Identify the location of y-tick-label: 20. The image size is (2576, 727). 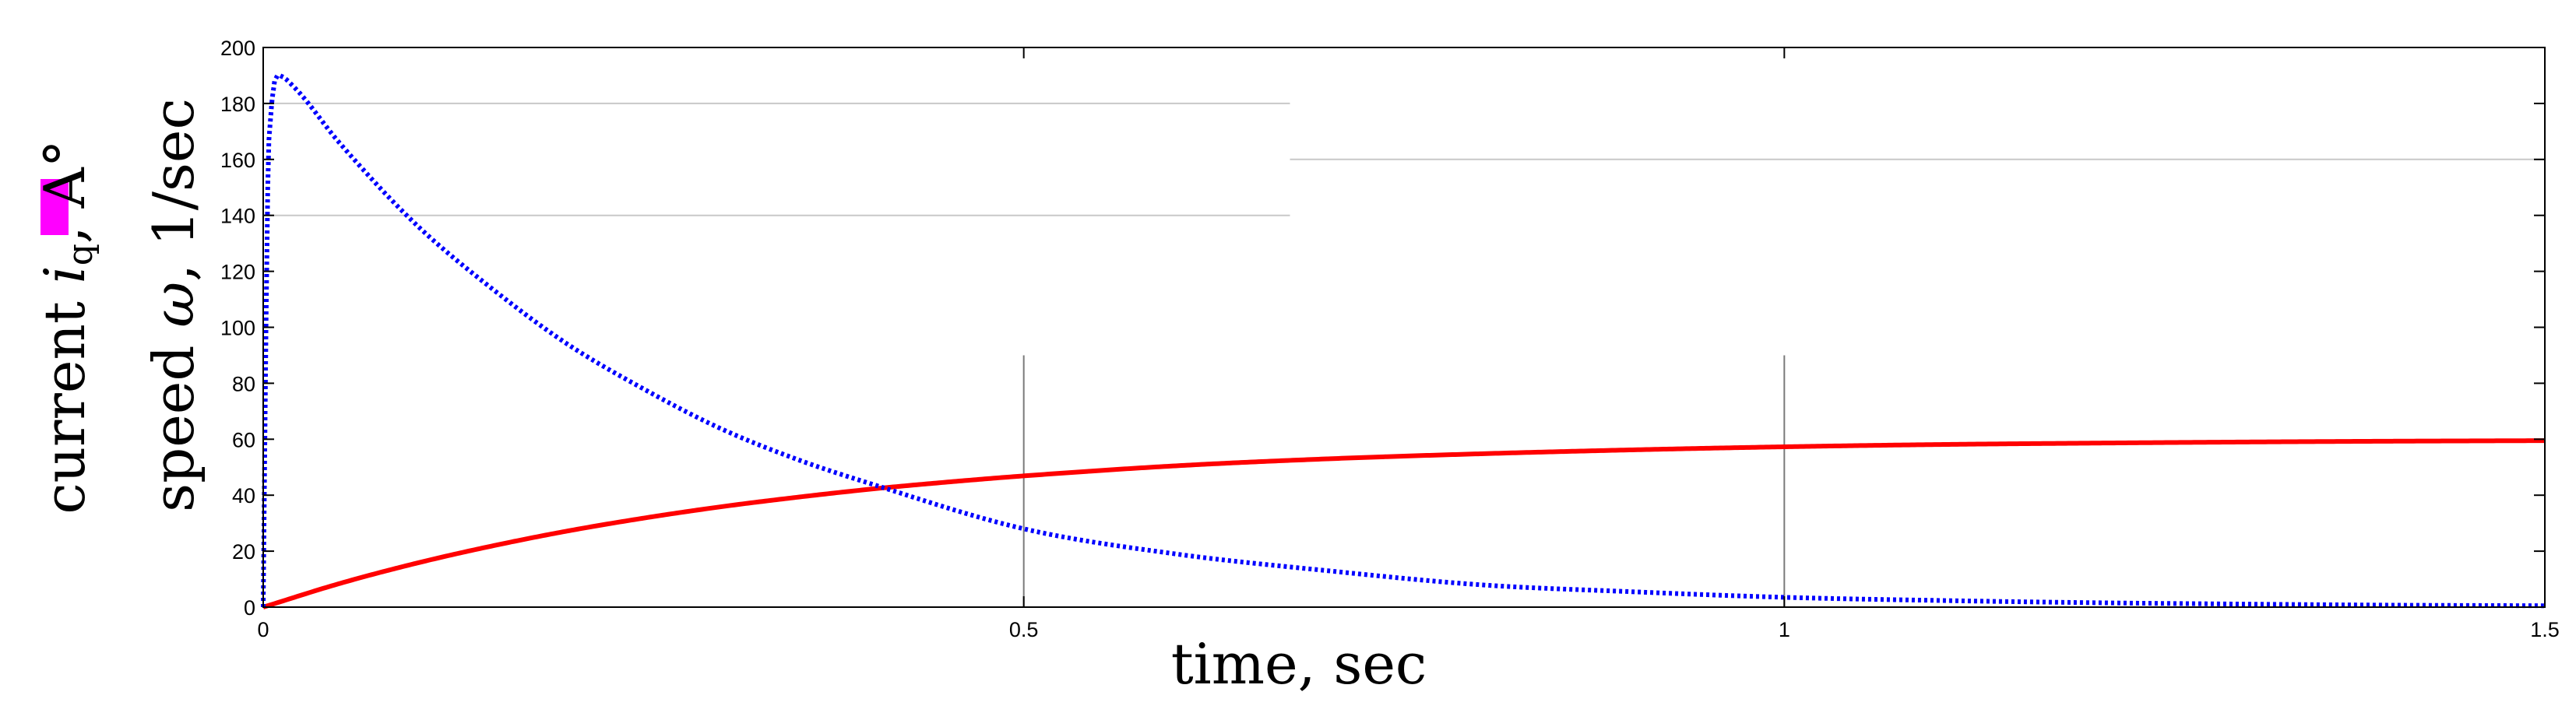
(243, 552).